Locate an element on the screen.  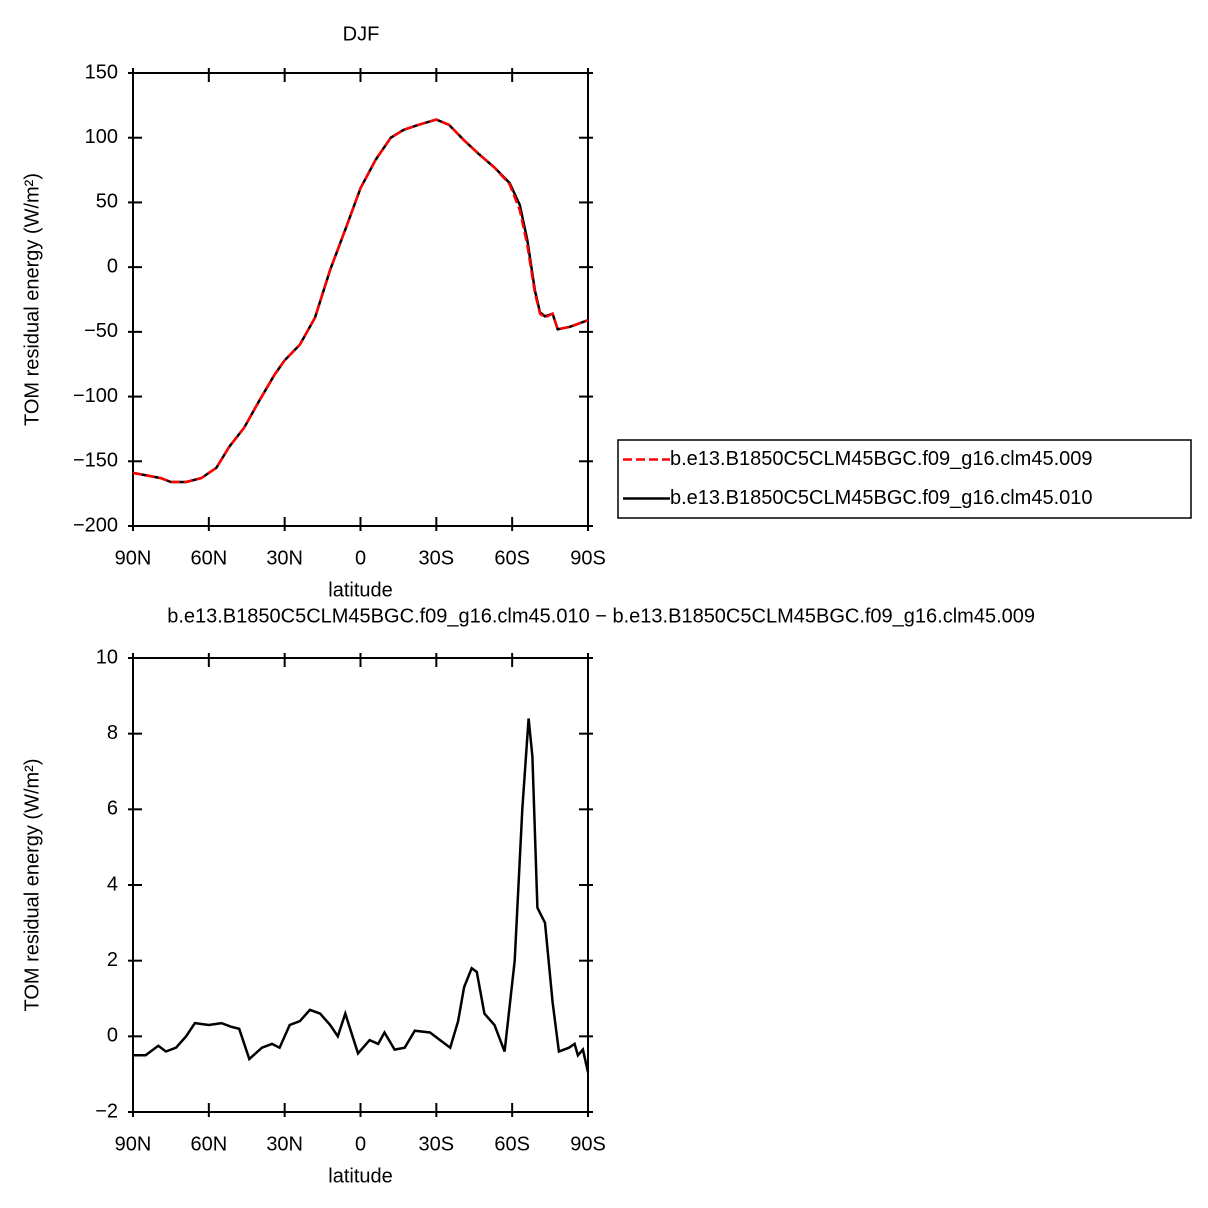
y-tick-label: 50 is located at coordinates (107, 202).